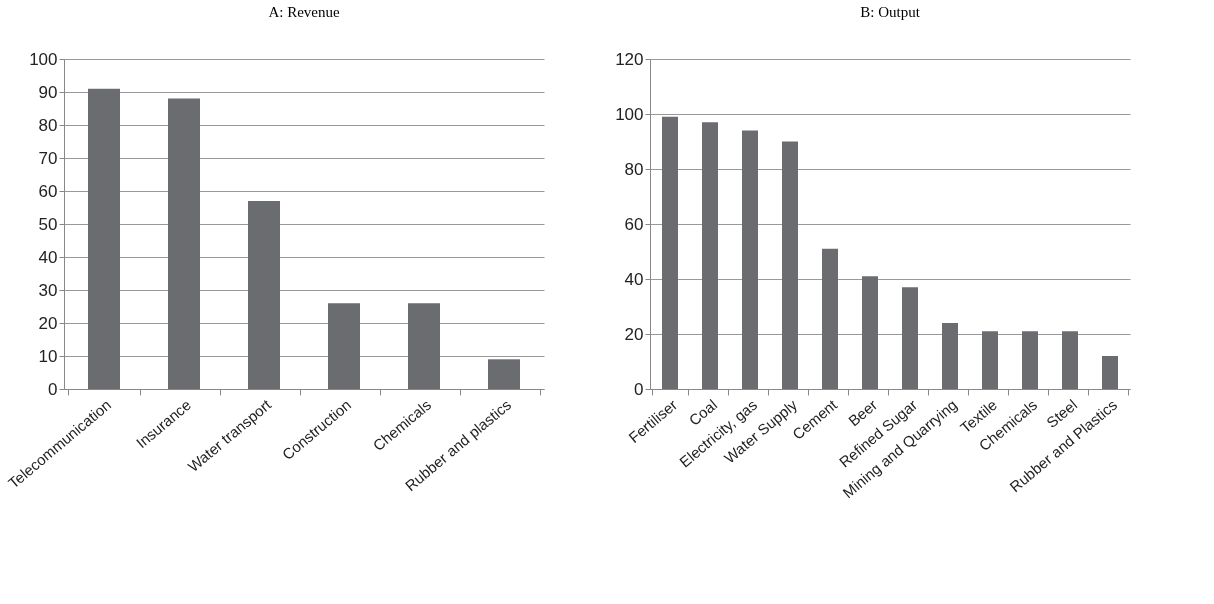 The width and height of the screenshot is (1214, 604). I want to click on chart-title: A: Revenue, so click(304, 12).